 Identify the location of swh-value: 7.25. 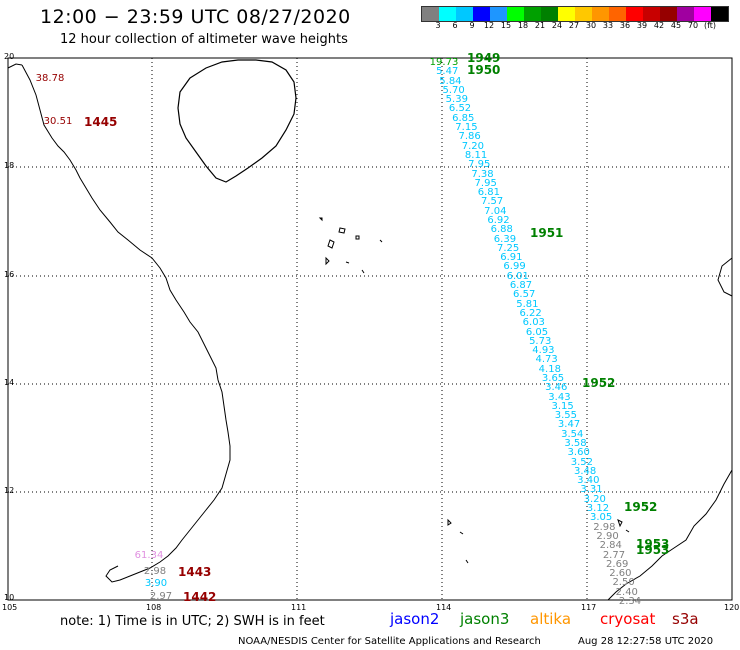
(508, 248).